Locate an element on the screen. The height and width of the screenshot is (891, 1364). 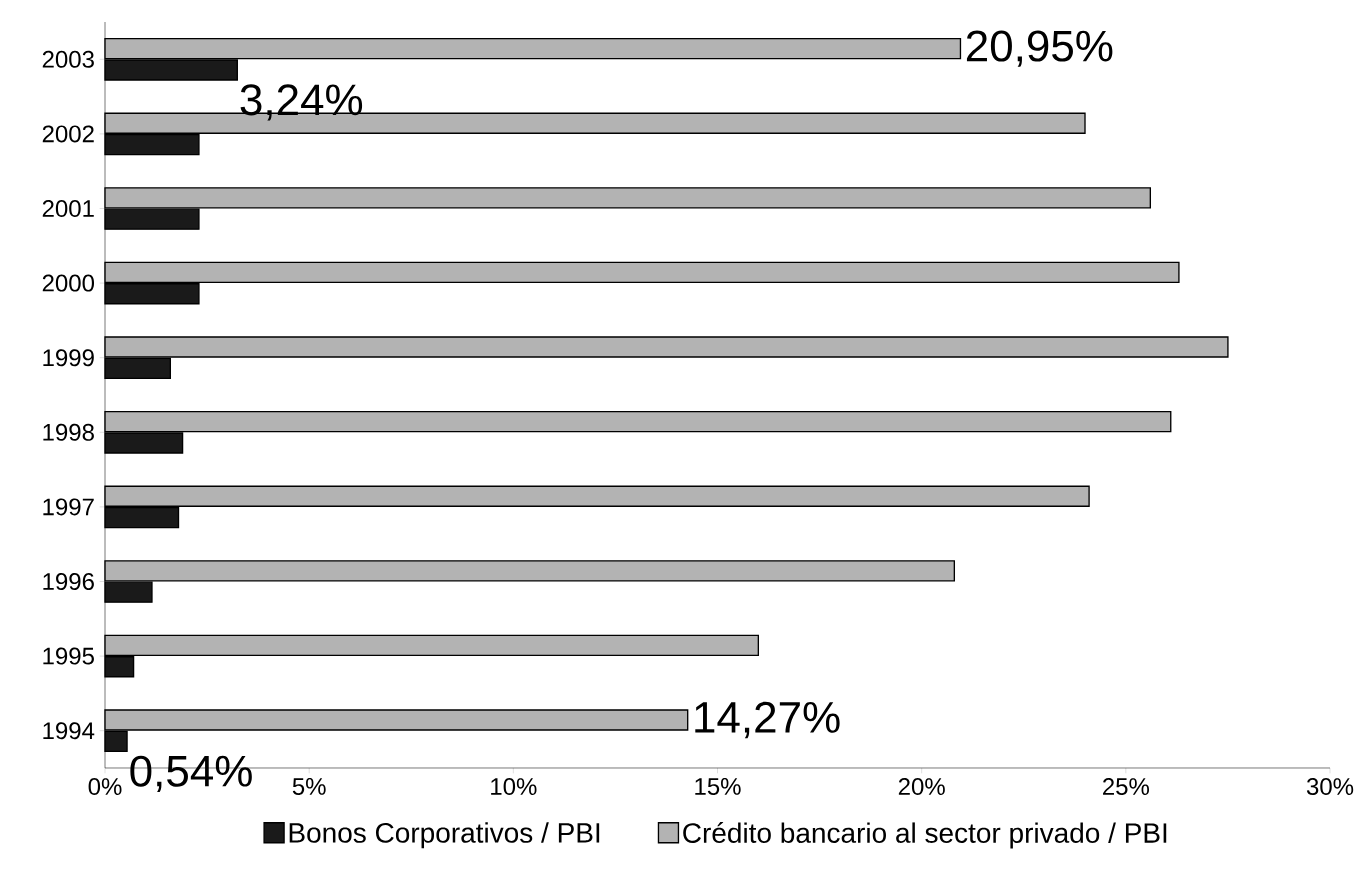
data-label: 20,95% is located at coordinates (1039, 48).